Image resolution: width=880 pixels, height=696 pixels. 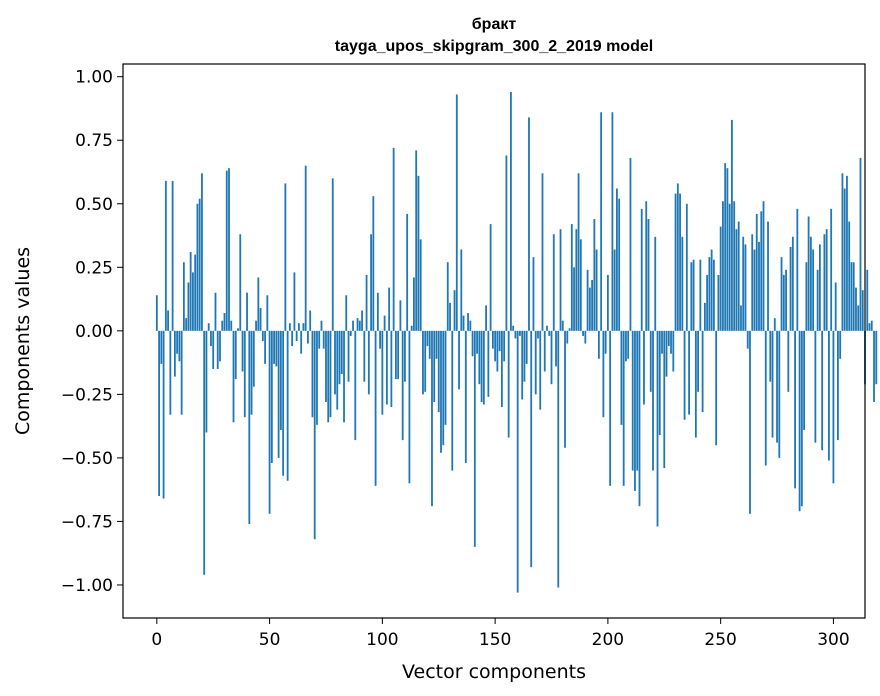 I want to click on y-tick-label: −0.50, so click(x=87, y=459).